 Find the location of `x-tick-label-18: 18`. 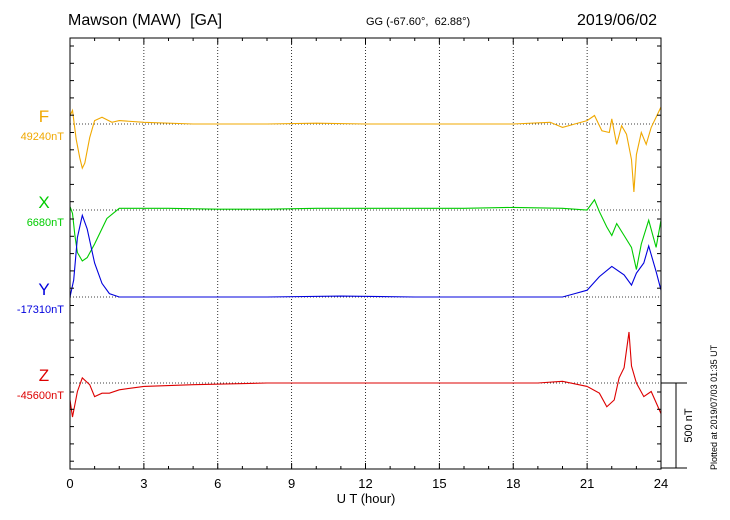

x-tick-label-18: 18 is located at coordinates (513, 483).